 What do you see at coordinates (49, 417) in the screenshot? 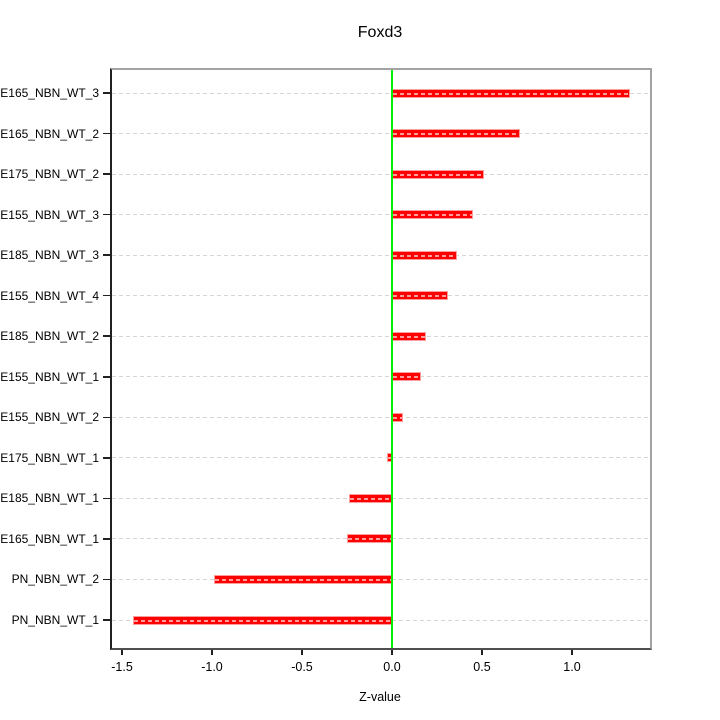
I see `y-axis-label: E155_NBN_WT_2` at bounding box center [49, 417].